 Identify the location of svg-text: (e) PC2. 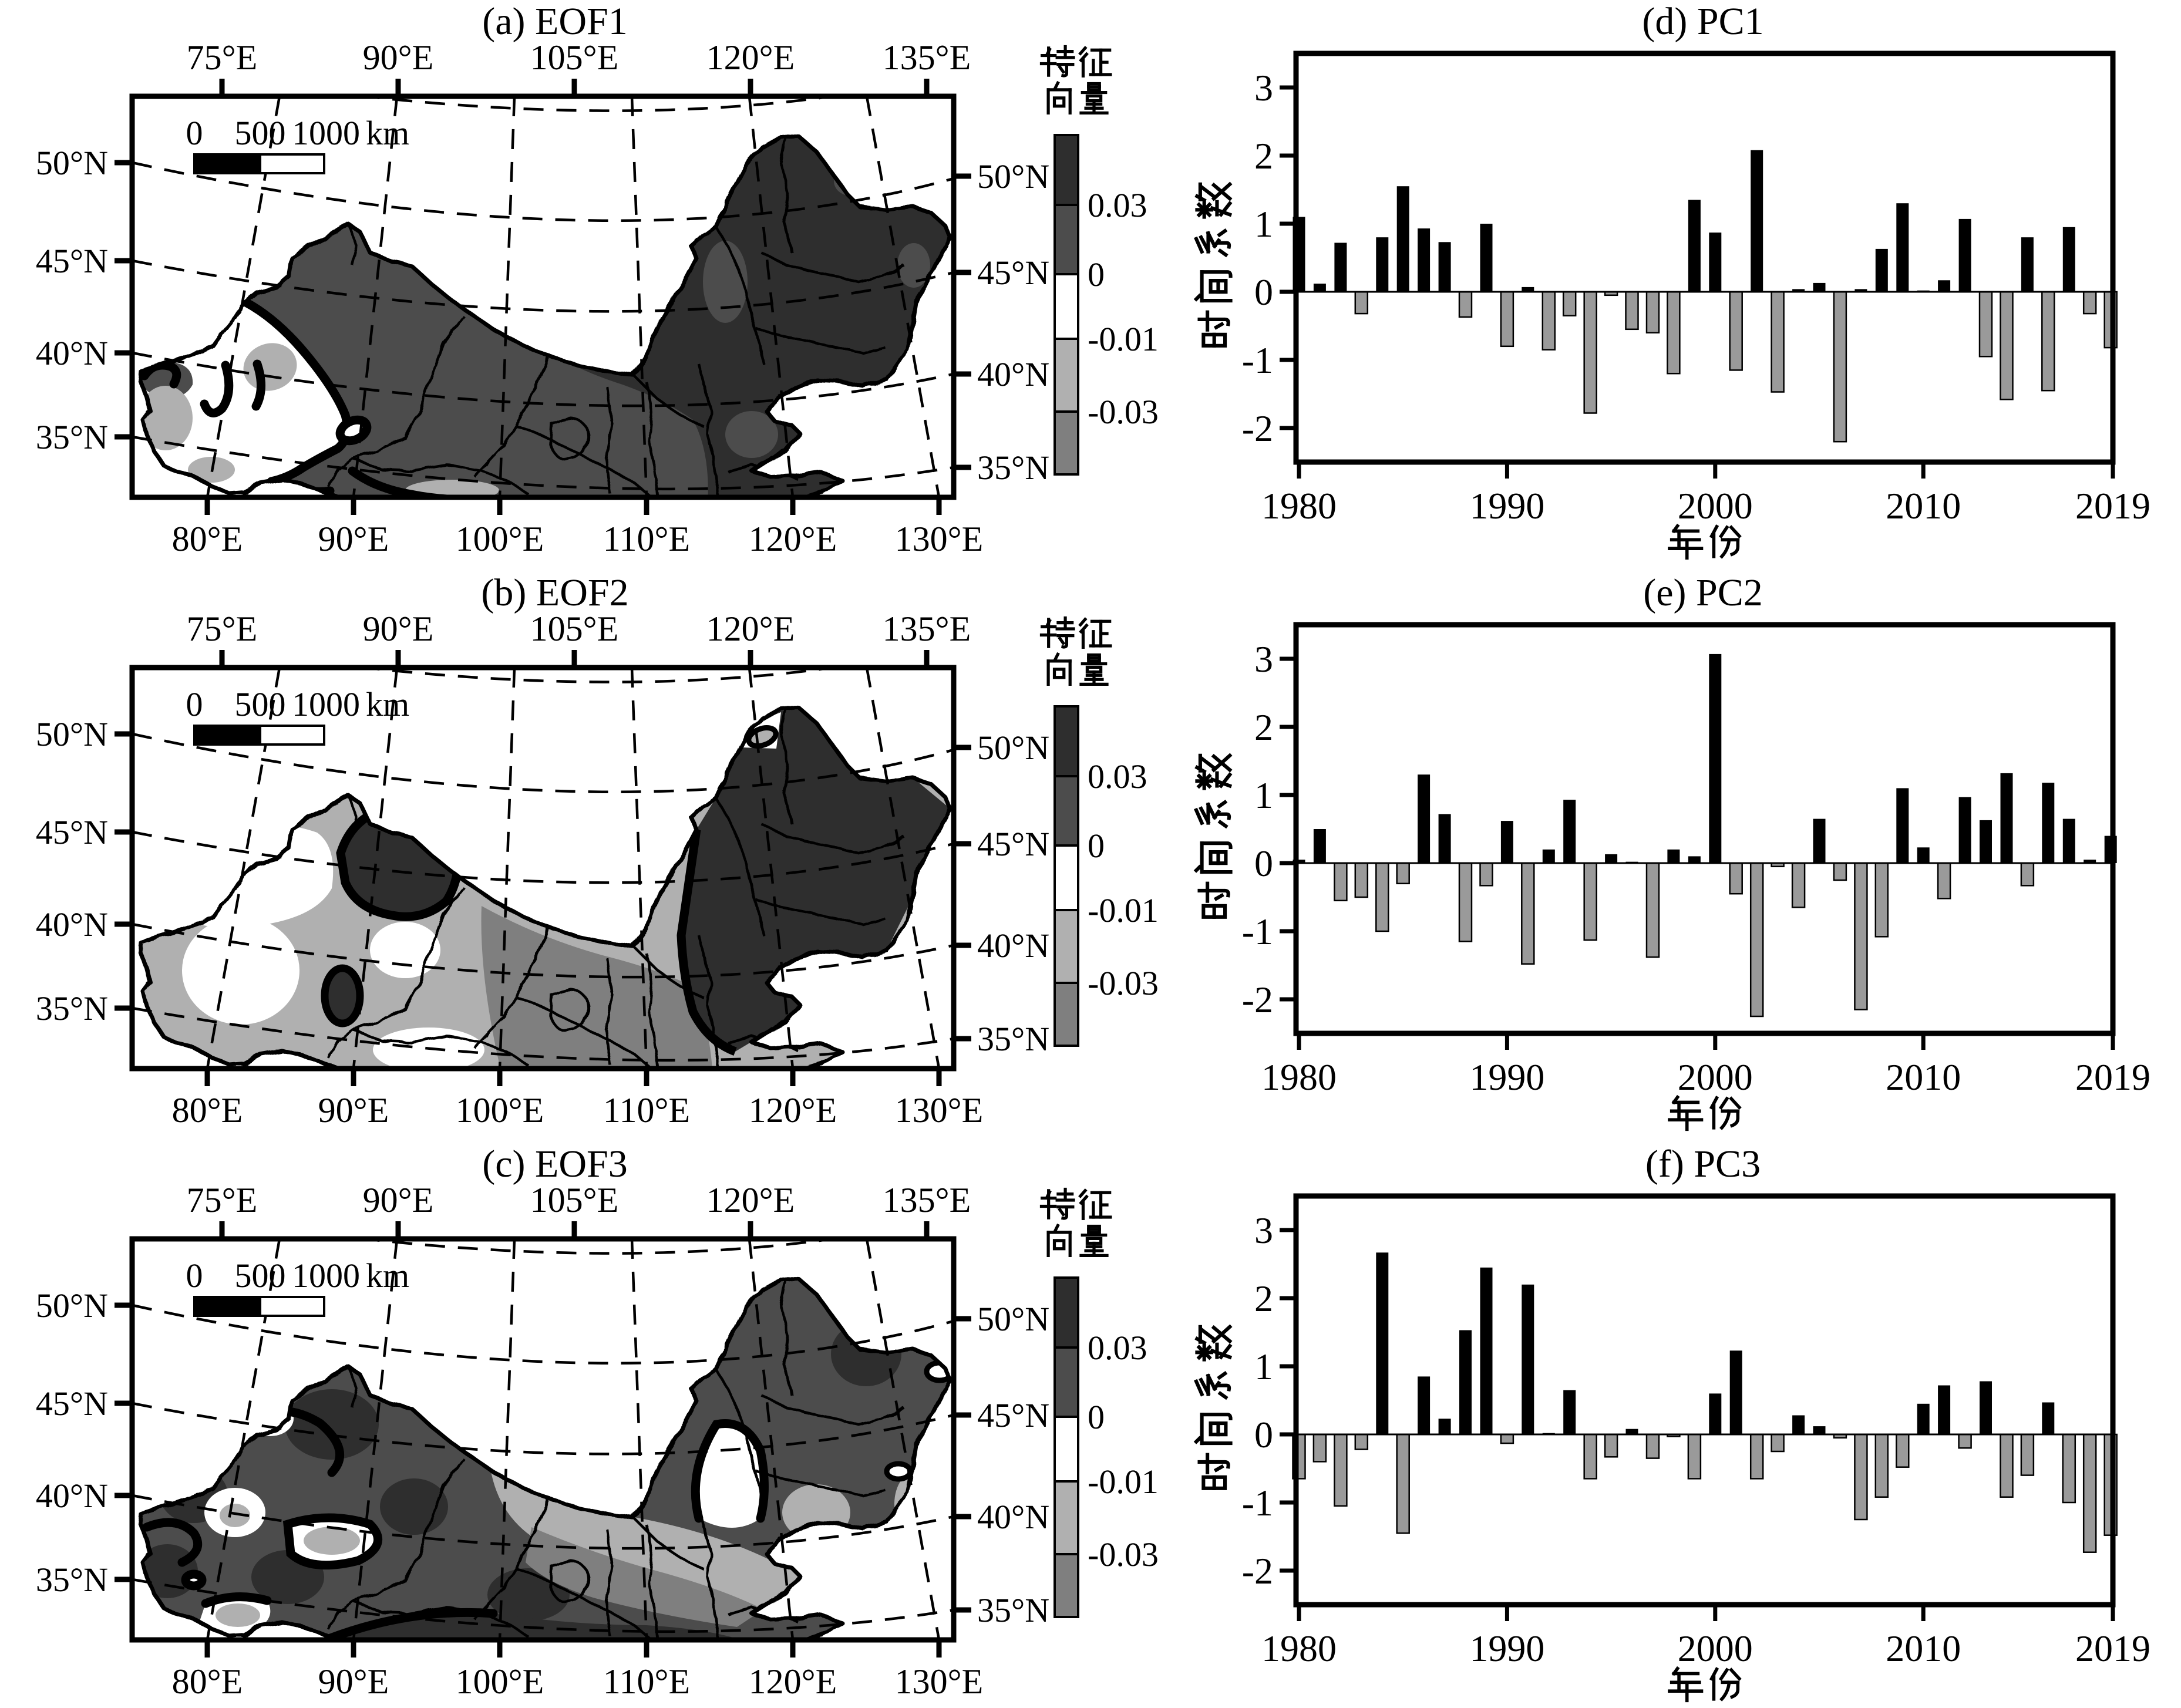
(1703, 592).